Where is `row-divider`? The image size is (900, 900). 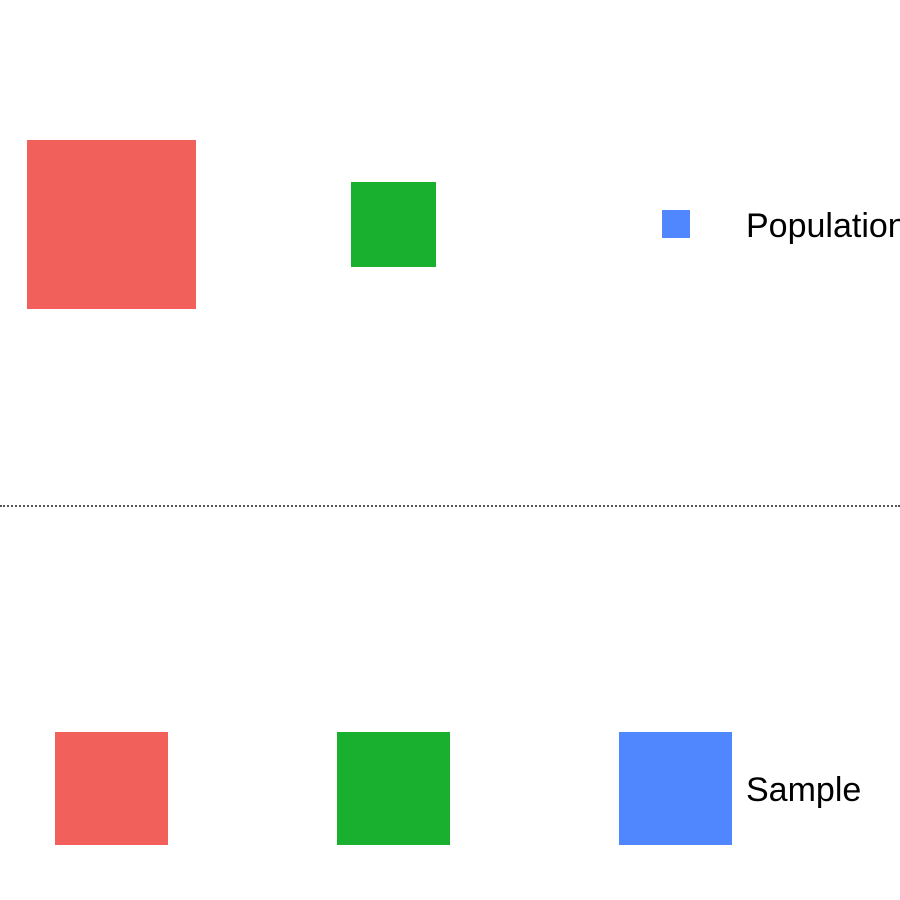 row-divider is located at coordinates (450, 506).